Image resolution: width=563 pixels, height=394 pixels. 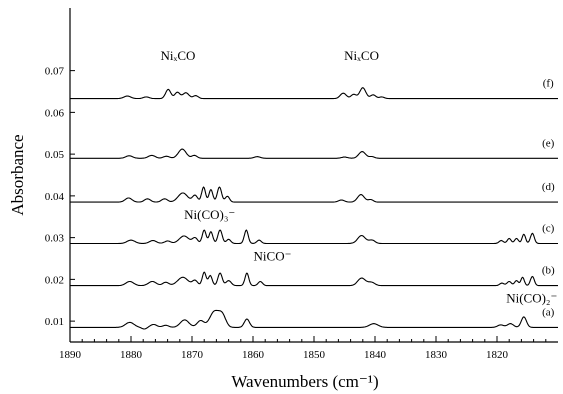 I want to click on y-tick-label: 0.06, so click(x=55, y=113).